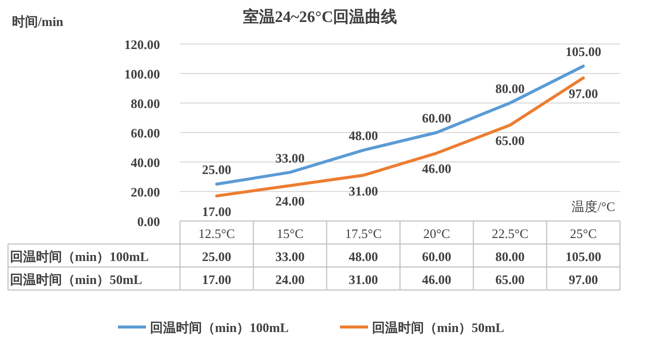 This screenshot has height=347, width=648. Describe the element at coordinates (148, 221) in the screenshot. I see `y-tick-label: 0.00` at that location.